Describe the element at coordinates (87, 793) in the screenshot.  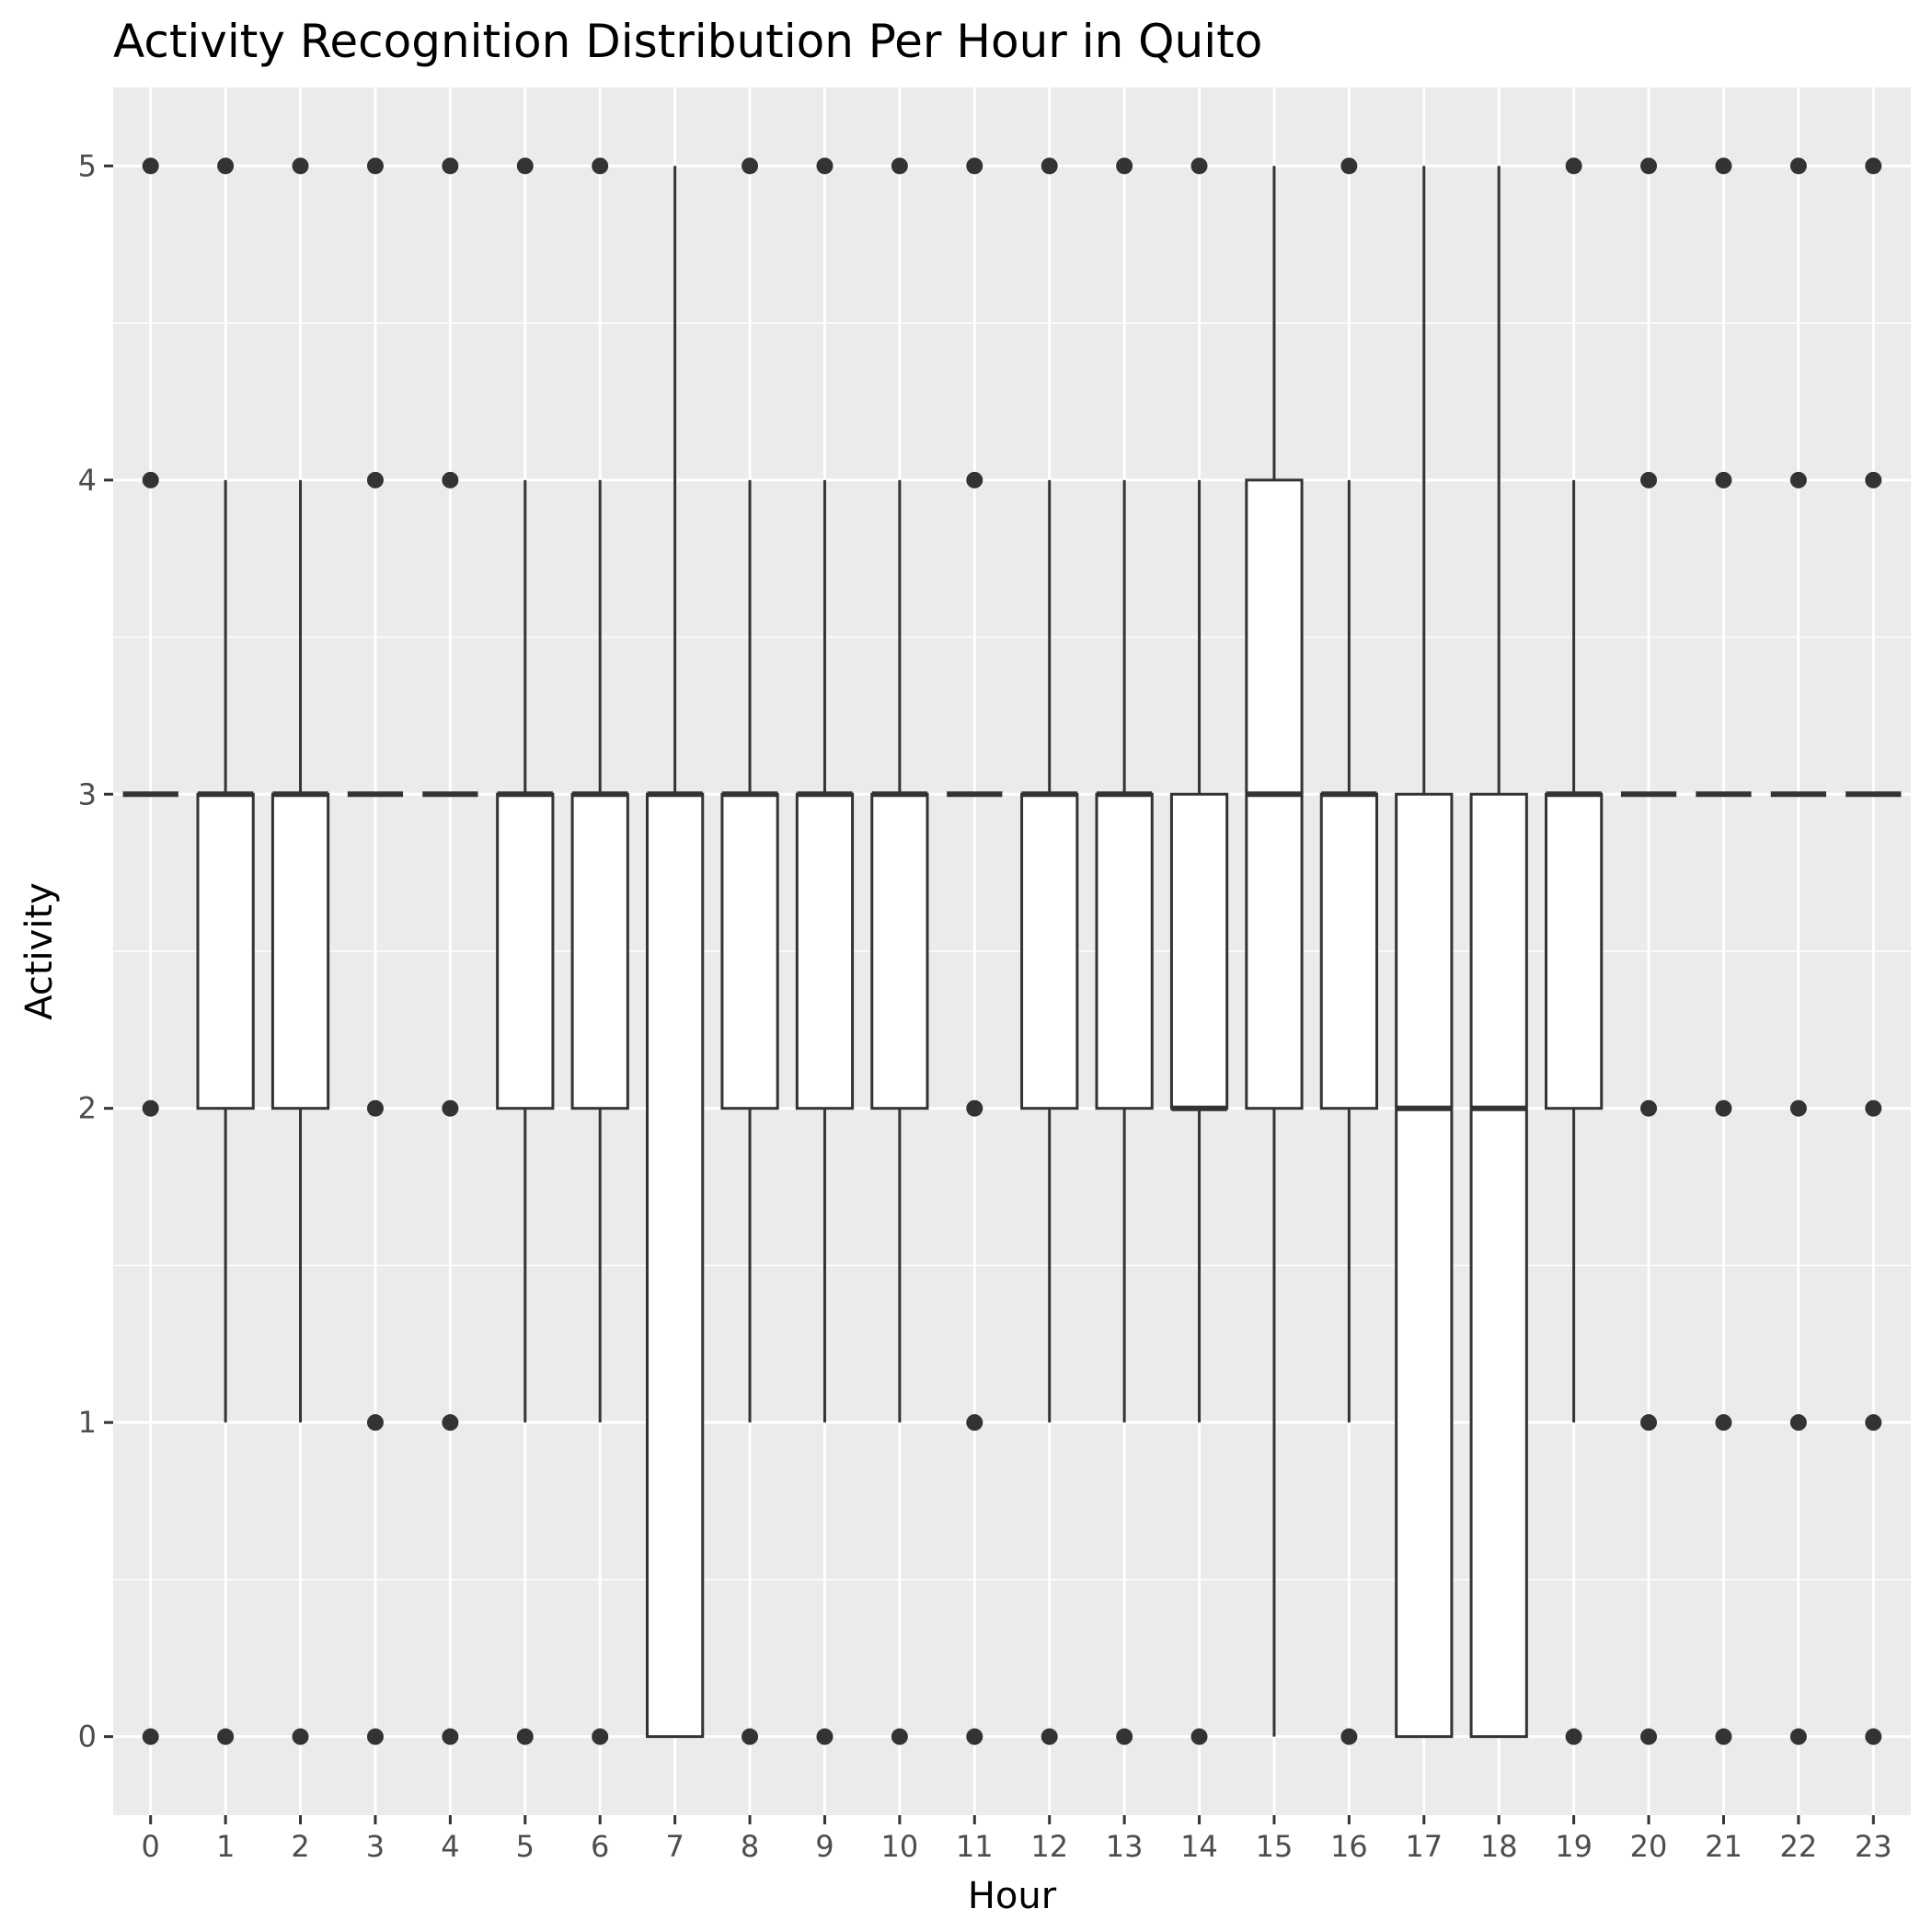
I see `y-tick-label: 3` at that location.